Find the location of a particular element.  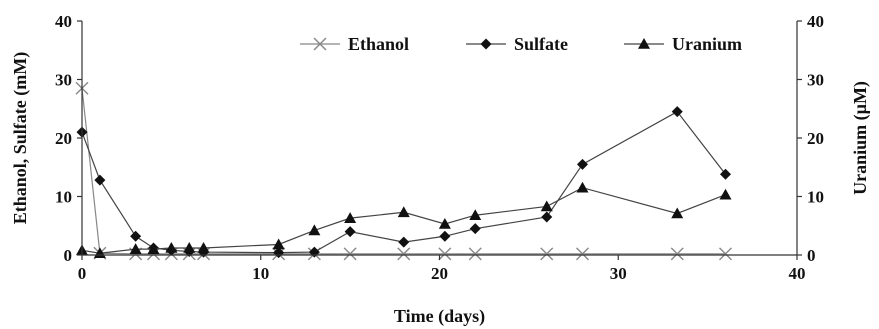

y-left-tick-label: 10 is located at coordinates (63, 197).